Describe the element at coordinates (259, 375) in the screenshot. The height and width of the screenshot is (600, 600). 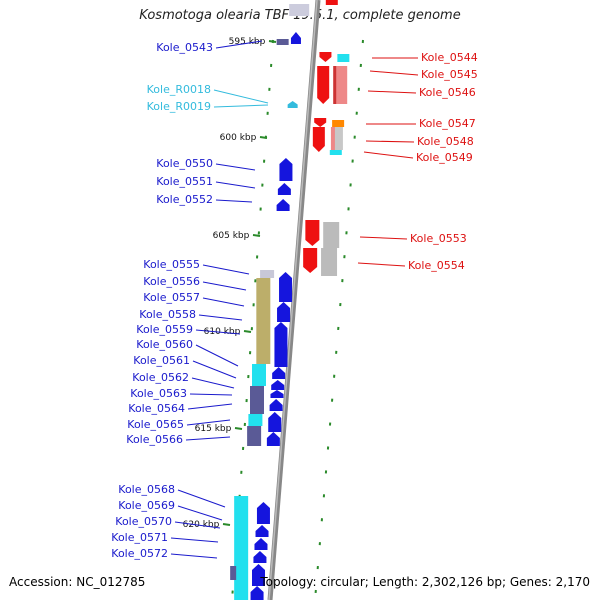
I see `feature-0561-cyan` at that location.